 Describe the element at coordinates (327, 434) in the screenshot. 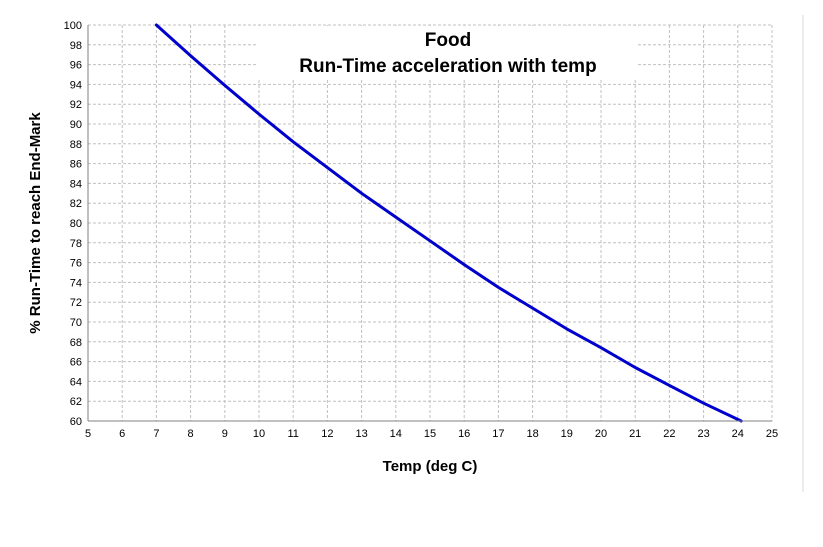

I see `x-tick-label: 12` at that location.